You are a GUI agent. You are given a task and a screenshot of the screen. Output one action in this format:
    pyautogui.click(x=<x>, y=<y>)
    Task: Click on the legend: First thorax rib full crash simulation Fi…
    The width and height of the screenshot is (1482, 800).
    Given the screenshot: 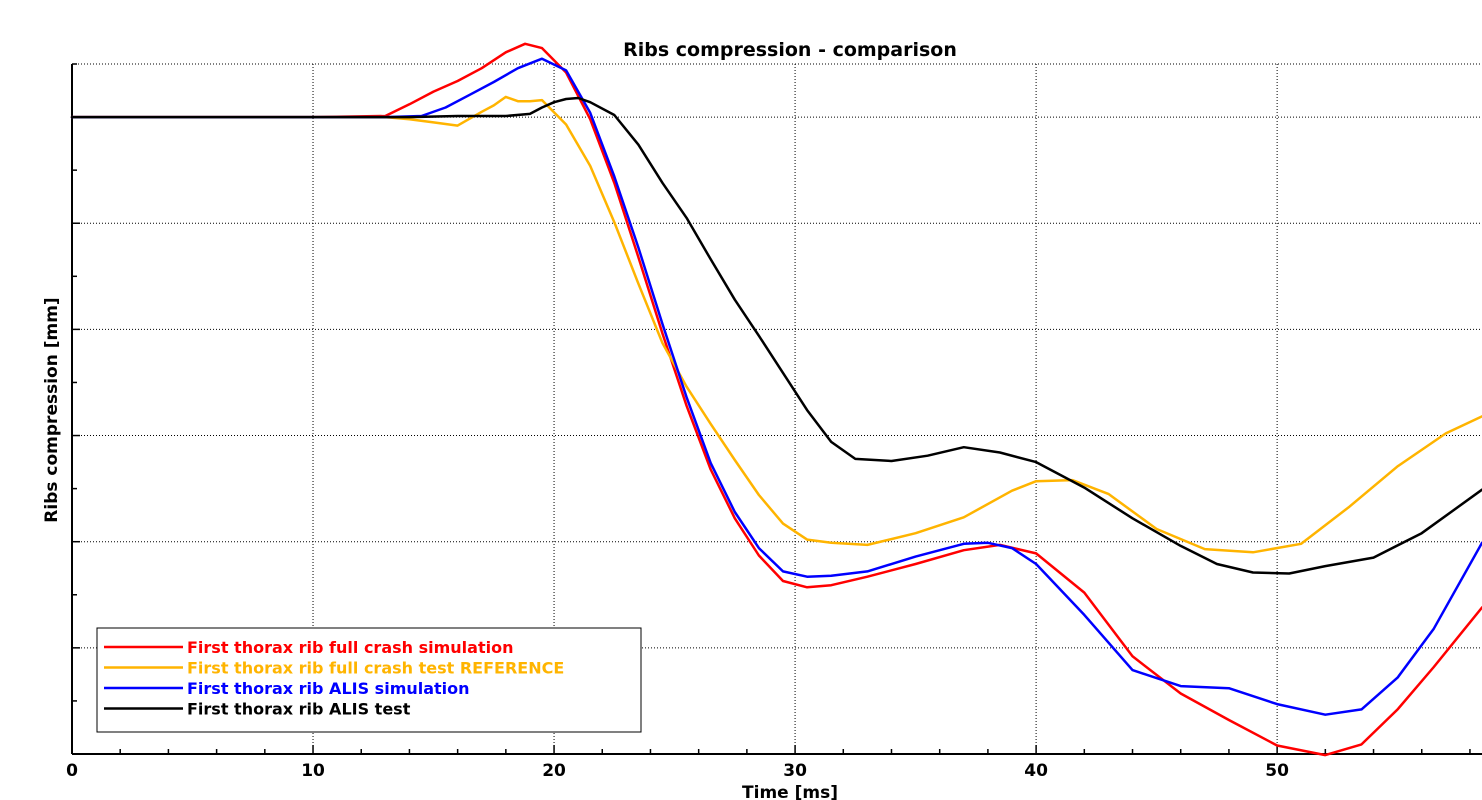 What is the action you would take?
    pyautogui.click(x=369, y=680)
    